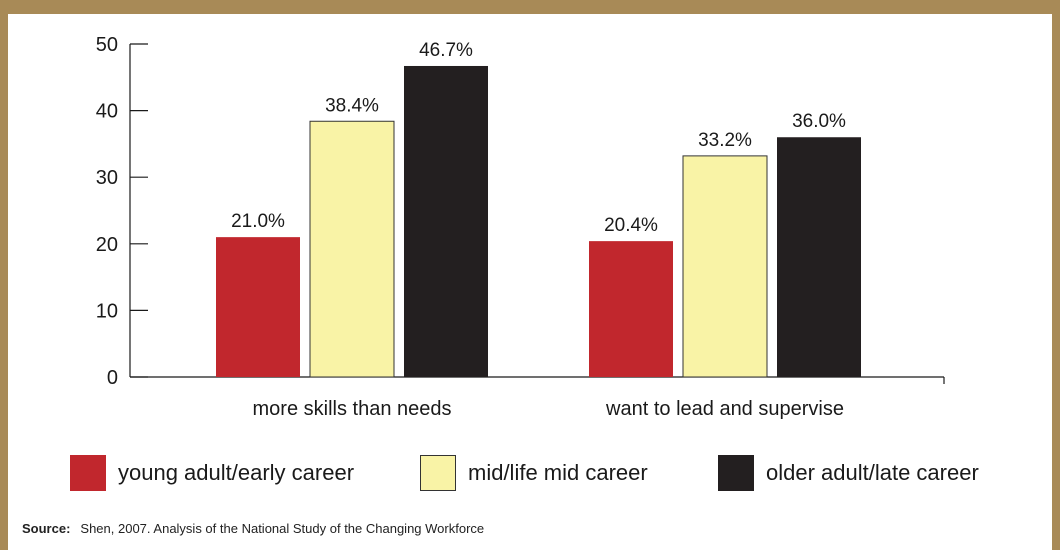 The width and height of the screenshot is (1060, 550). Describe the element at coordinates (107, 311) in the screenshot. I see `y-tick-label: 10` at that location.